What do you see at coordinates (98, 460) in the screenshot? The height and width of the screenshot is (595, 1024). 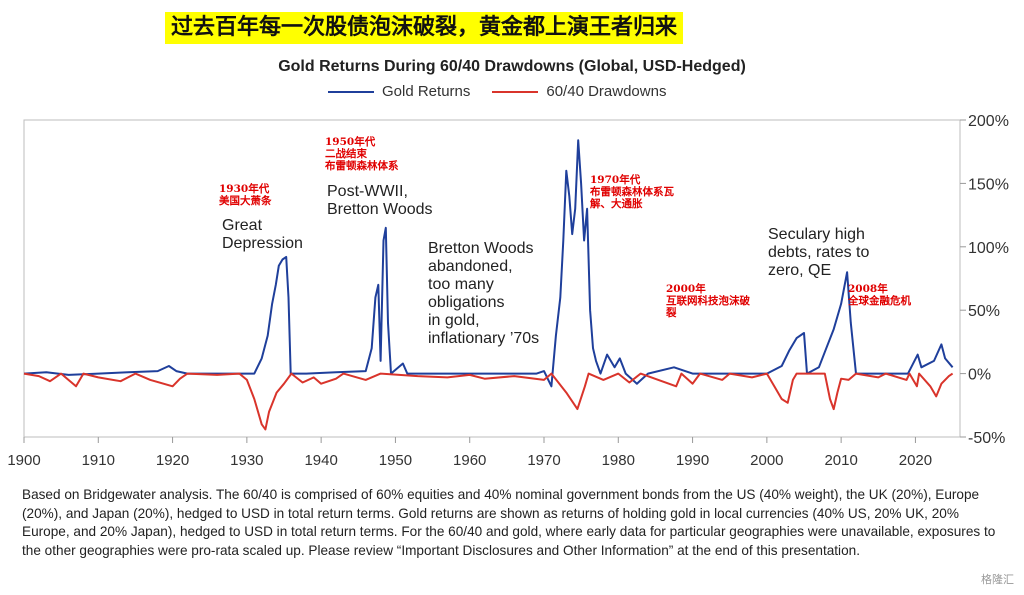 I see `x-tick-label: 1910` at bounding box center [98, 460].